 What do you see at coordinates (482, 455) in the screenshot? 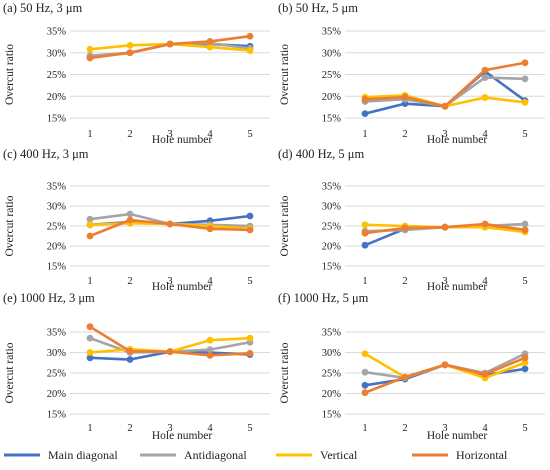
I see `legend-label: Horizontal` at bounding box center [482, 455].